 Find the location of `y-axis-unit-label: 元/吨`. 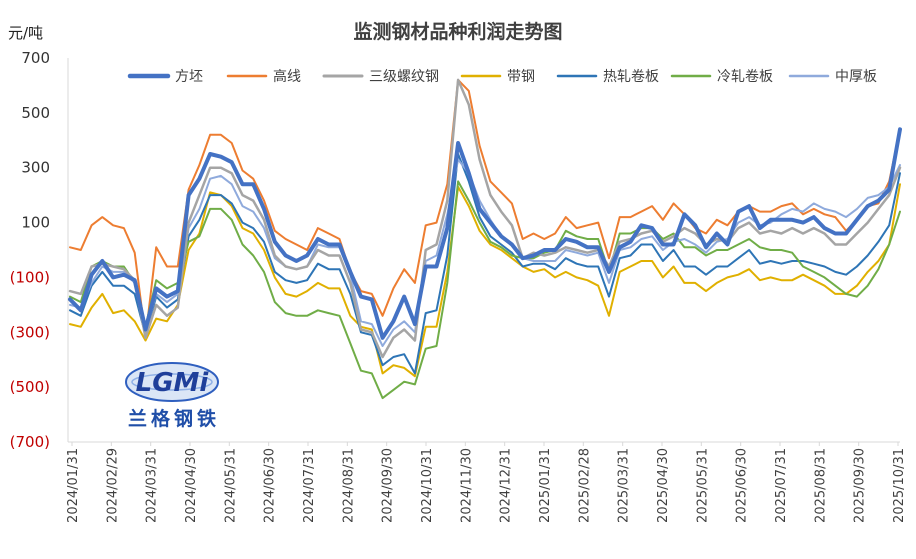

y-axis-unit-label: 元/吨 is located at coordinates (25, 33).